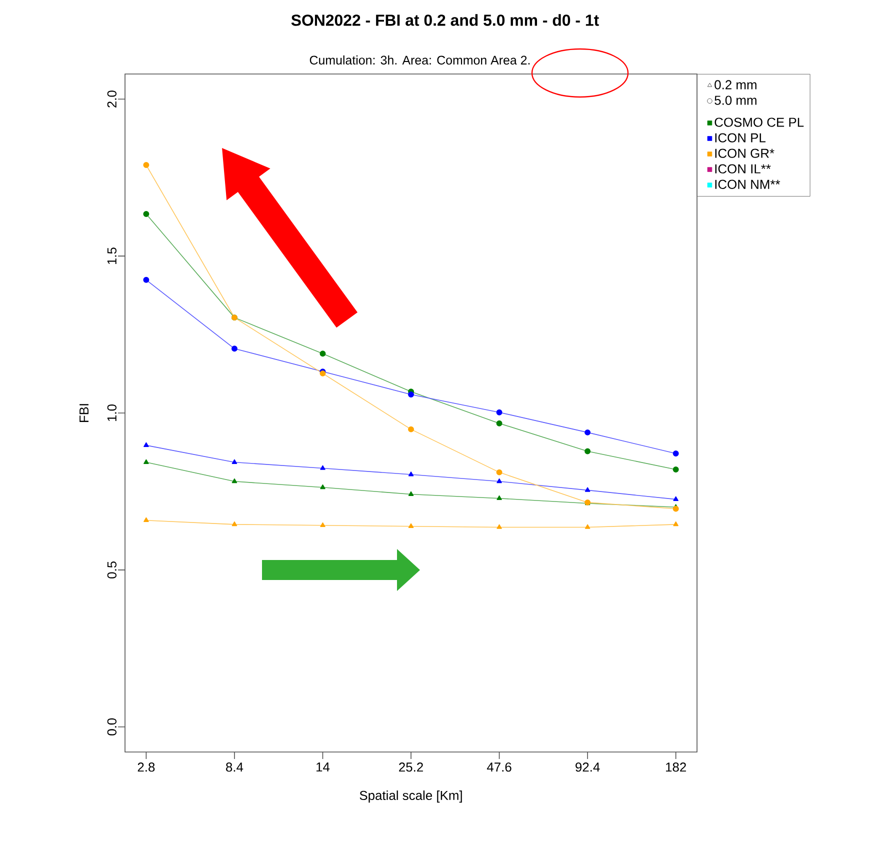  What do you see at coordinates (146, 767) in the screenshot?
I see `x-tick-label: 2.8` at bounding box center [146, 767].